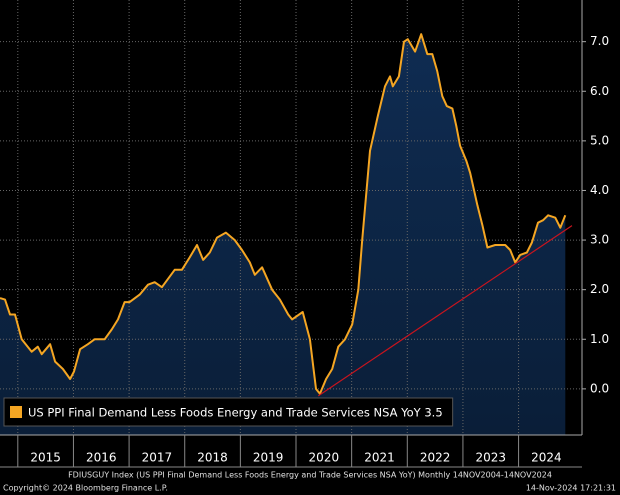 The width and height of the screenshot is (620, 495). What do you see at coordinates (445, 311) in the screenshot?
I see `trendline` at bounding box center [445, 311].